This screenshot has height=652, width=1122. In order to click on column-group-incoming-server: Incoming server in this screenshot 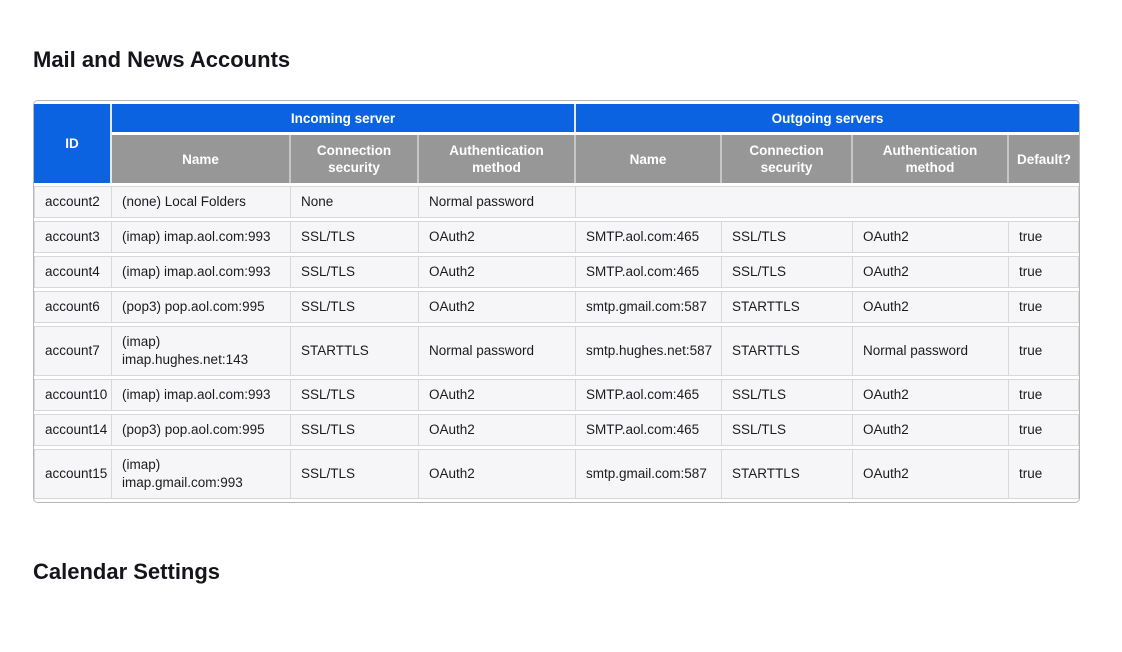, I will do `click(344, 118)`.